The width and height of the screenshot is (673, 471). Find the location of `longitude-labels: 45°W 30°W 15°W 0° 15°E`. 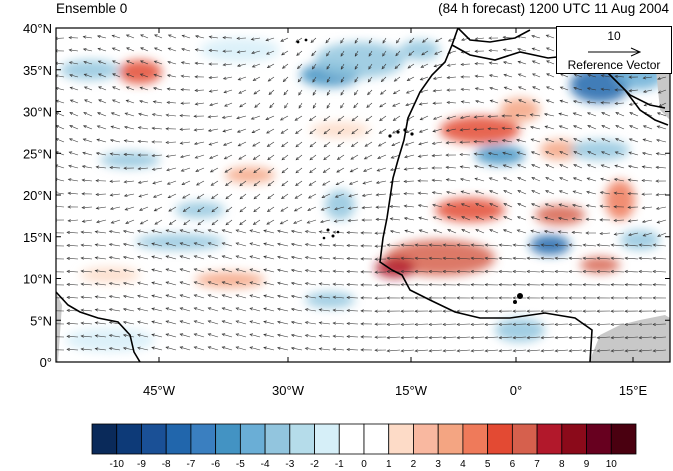

longitude-labels: 45°W 30°W 15°W 0° 15°E is located at coordinates (395, 390).